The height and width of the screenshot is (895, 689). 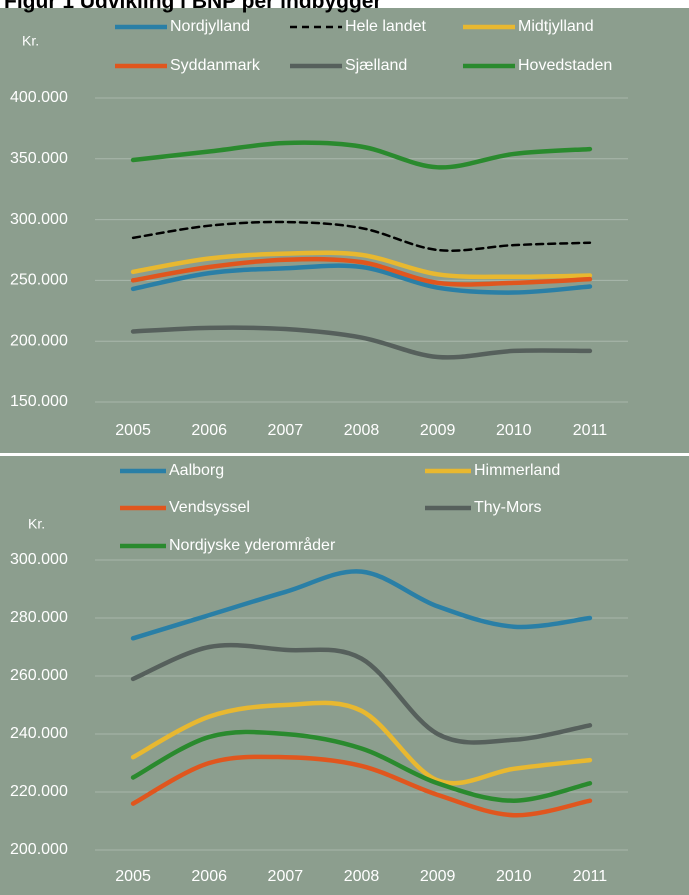 I want to click on y-tick-label: 150.000, so click(x=39, y=401).